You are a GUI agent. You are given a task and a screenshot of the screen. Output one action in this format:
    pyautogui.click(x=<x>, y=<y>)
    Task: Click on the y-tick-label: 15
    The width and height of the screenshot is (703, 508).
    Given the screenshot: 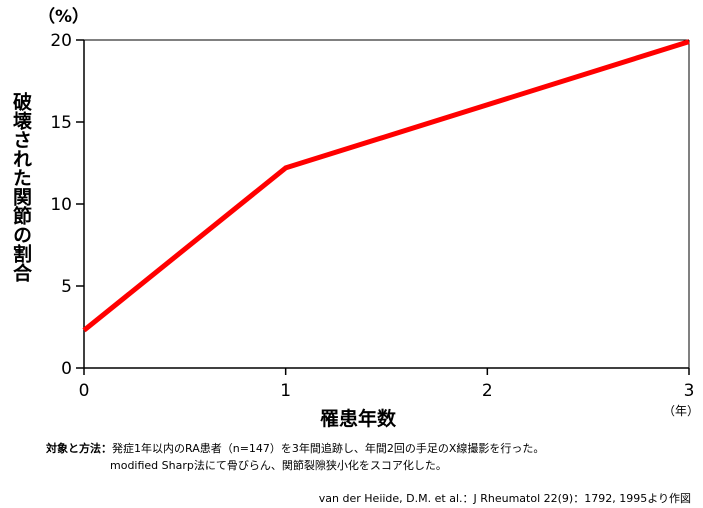 What is the action you would take?
    pyautogui.click(x=61, y=123)
    